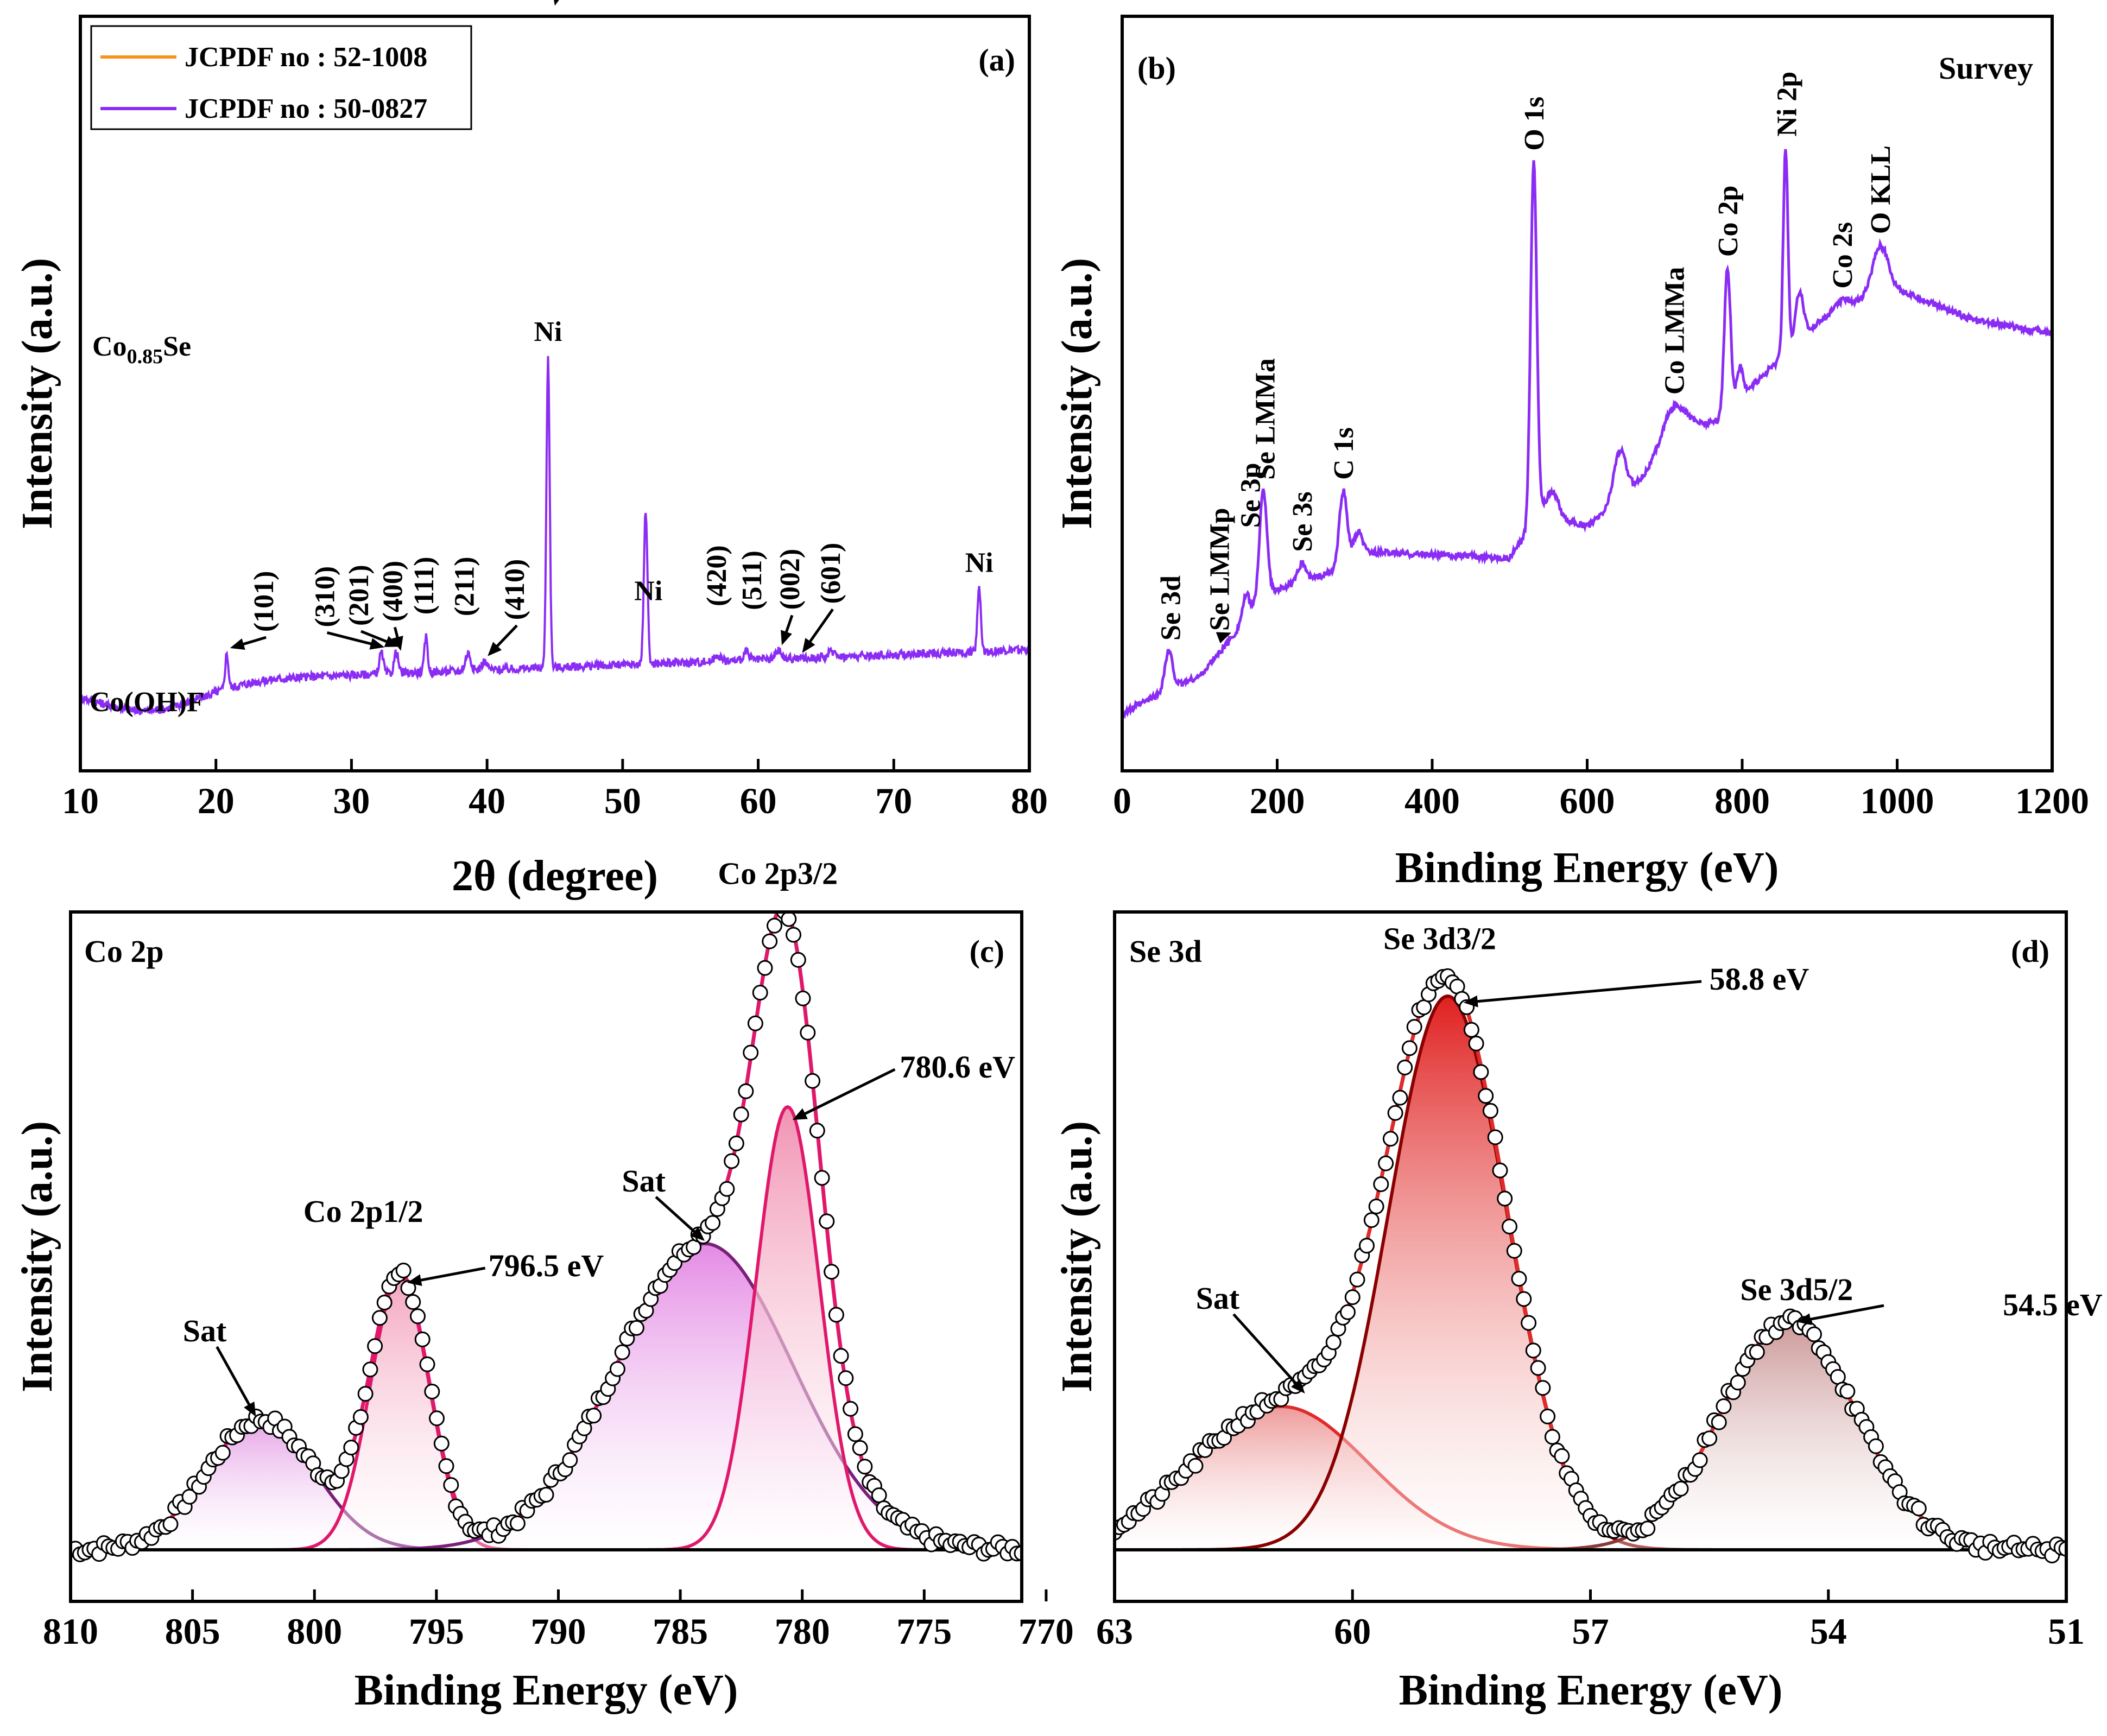 The height and width of the screenshot is (1736, 2107). What do you see at coordinates (1786, 105) in the screenshot?
I see `annotation-peak: Ni 2p` at bounding box center [1786, 105].